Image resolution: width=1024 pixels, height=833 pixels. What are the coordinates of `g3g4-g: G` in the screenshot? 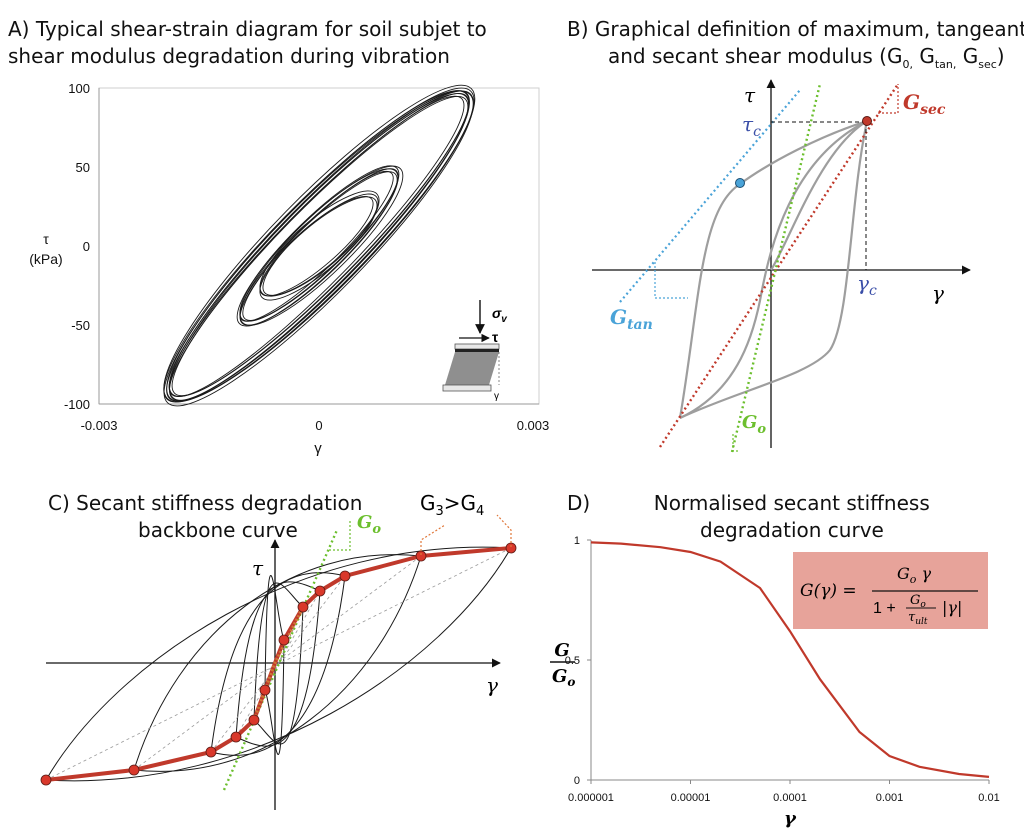 It's located at (428, 503).